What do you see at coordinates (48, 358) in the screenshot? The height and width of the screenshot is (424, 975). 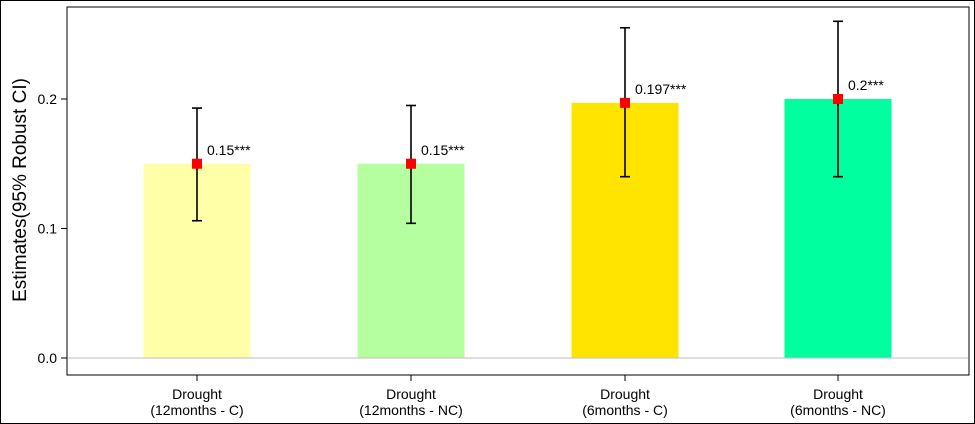 I see `y-tick-label: 0.0` at bounding box center [48, 358].